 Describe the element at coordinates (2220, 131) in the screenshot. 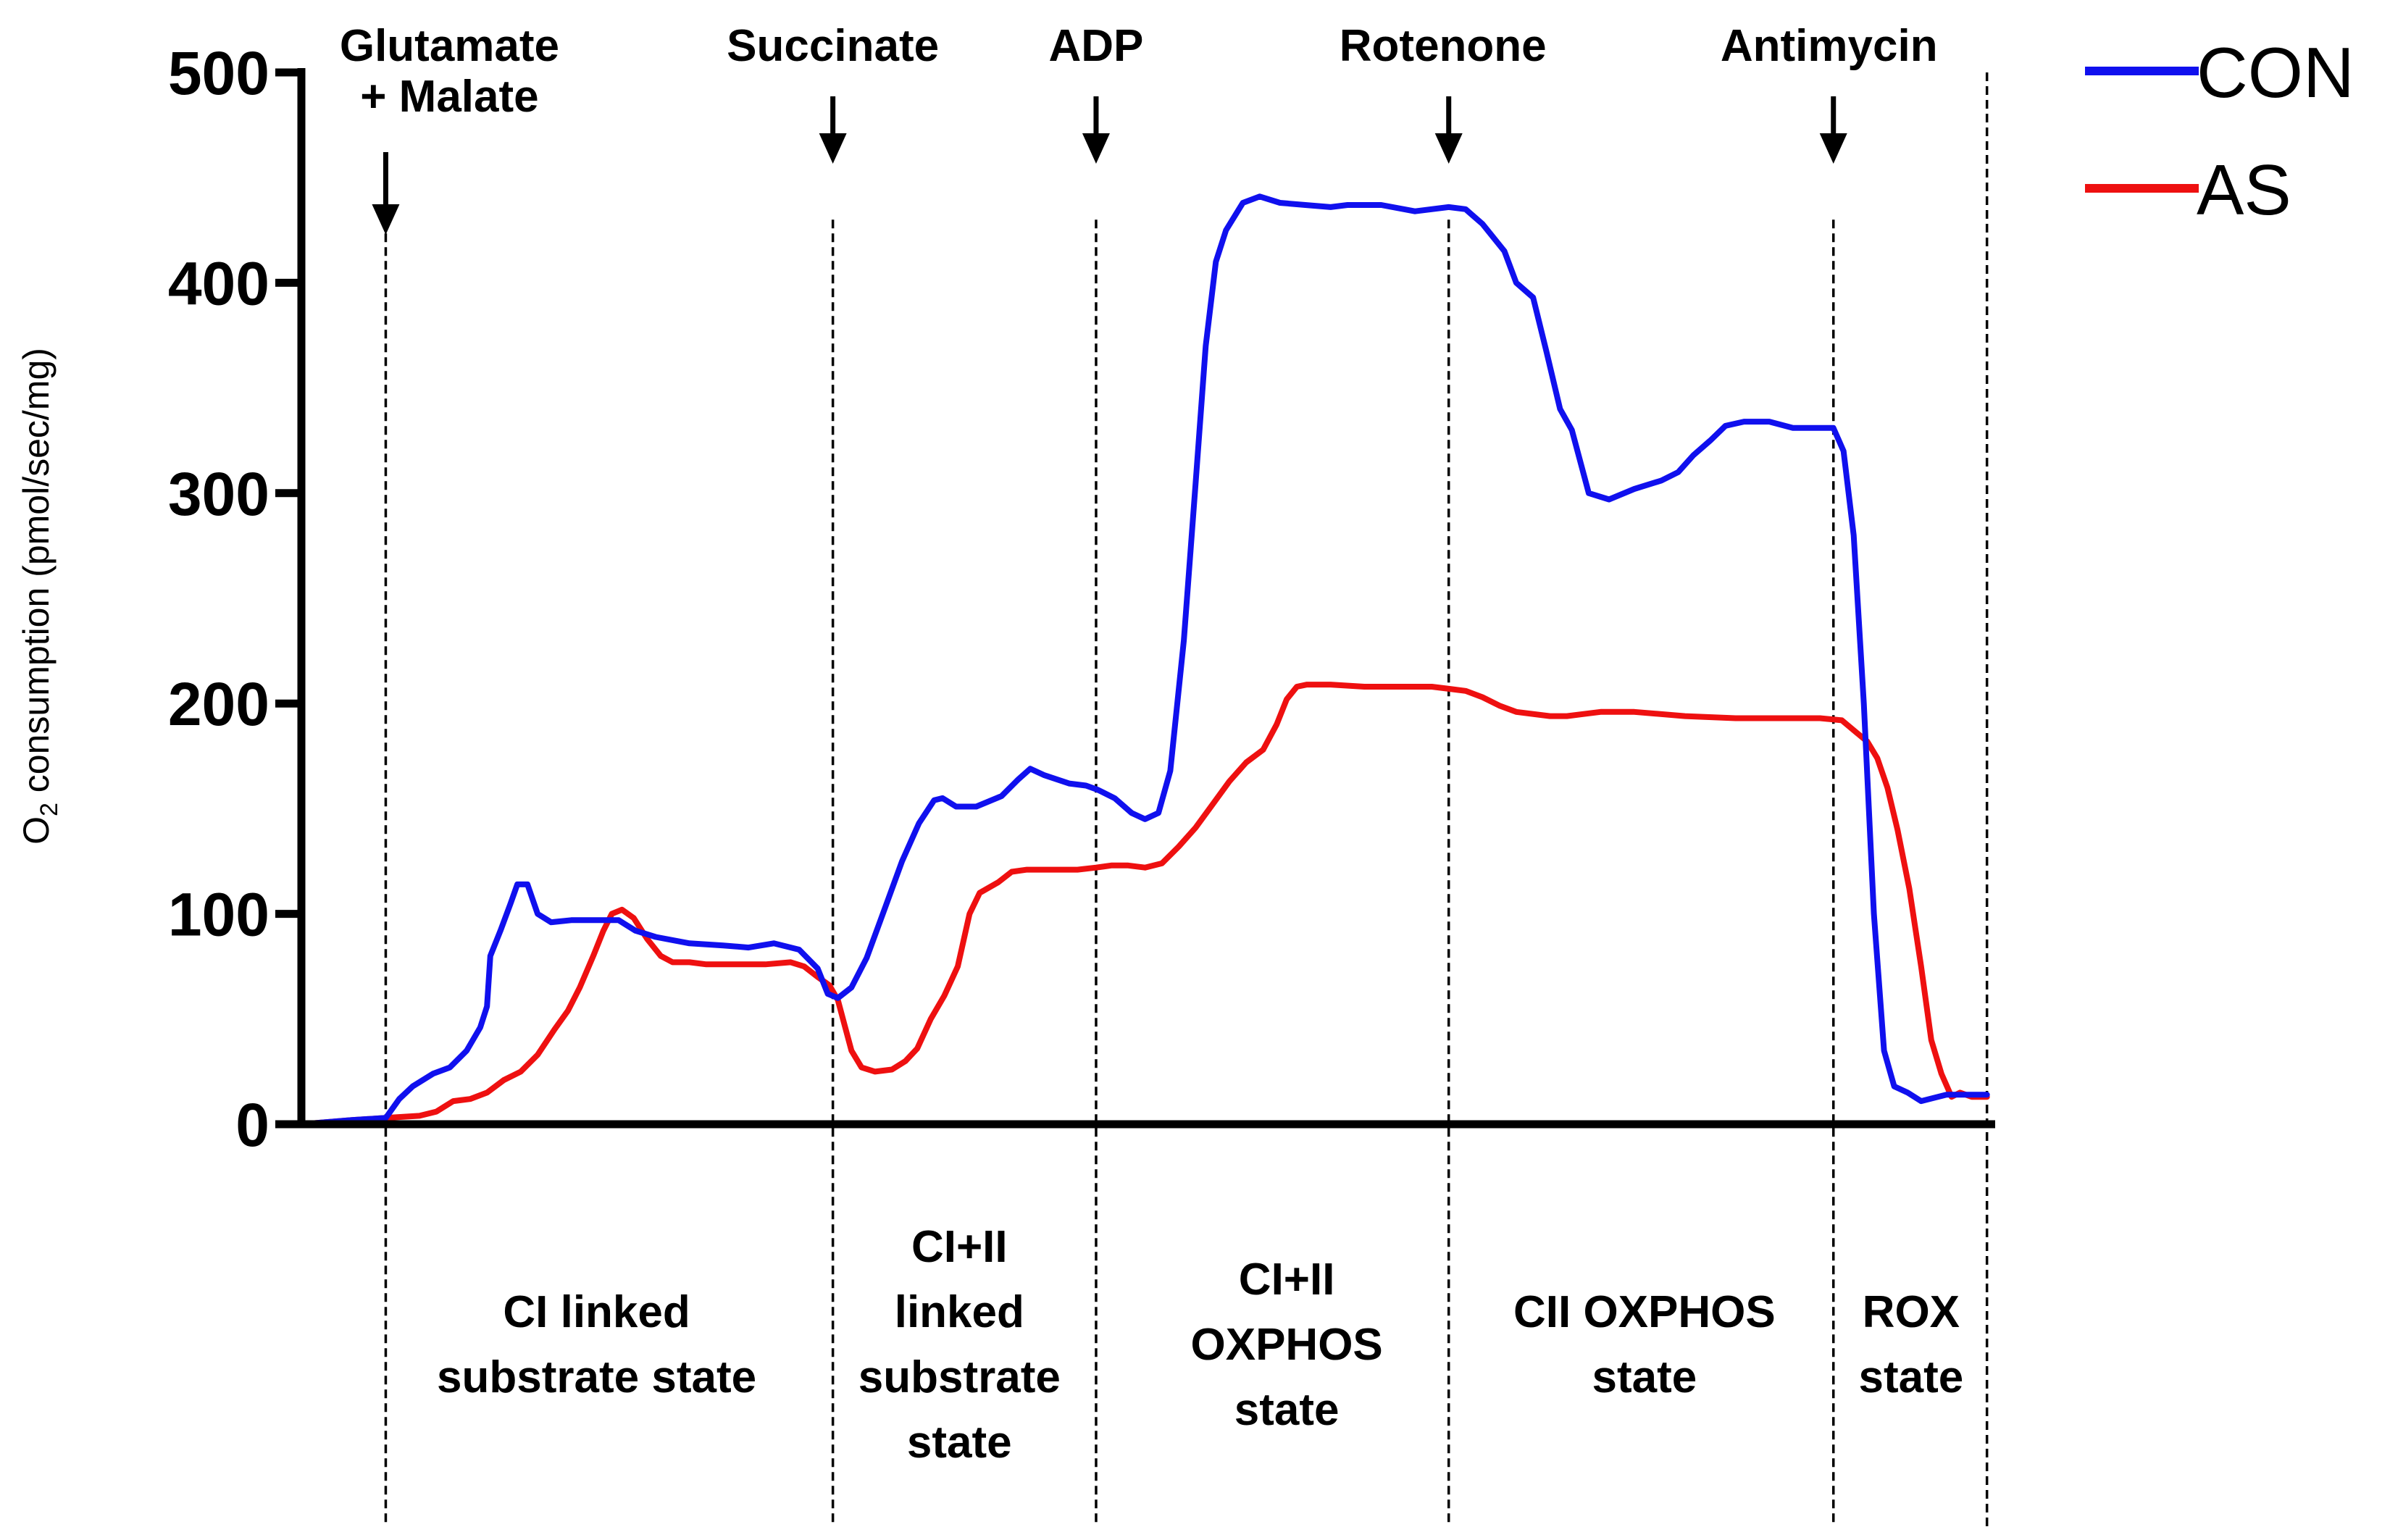

I see `legend: CON AS` at that location.